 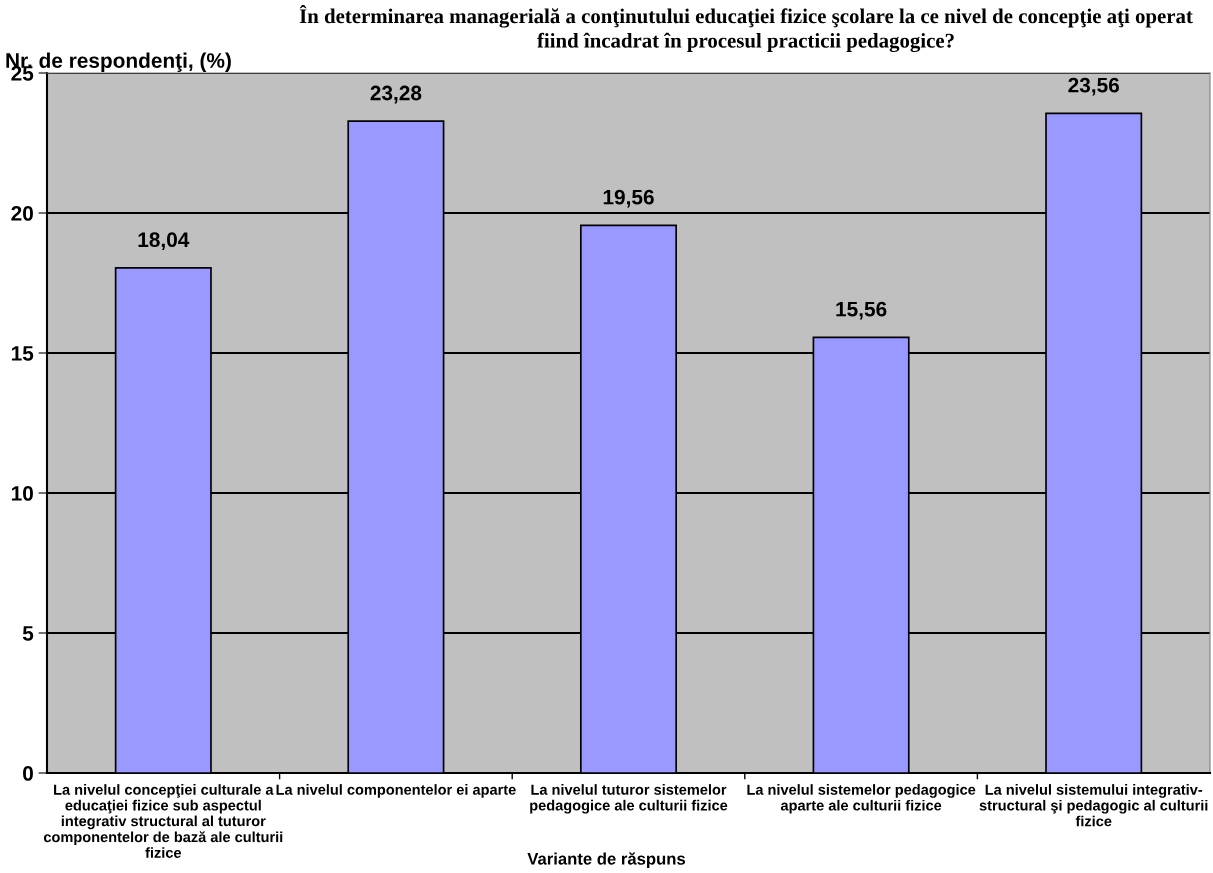 What do you see at coordinates (22, 353) in the screenshot?
I see `y-tick-label: 15` at bounding box center [22, 353].